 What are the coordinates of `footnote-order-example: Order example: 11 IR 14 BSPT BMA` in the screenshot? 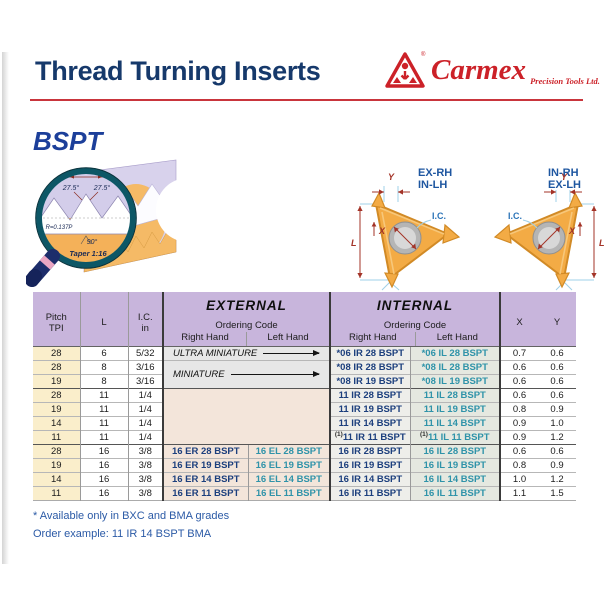 It's located at (122, 534).